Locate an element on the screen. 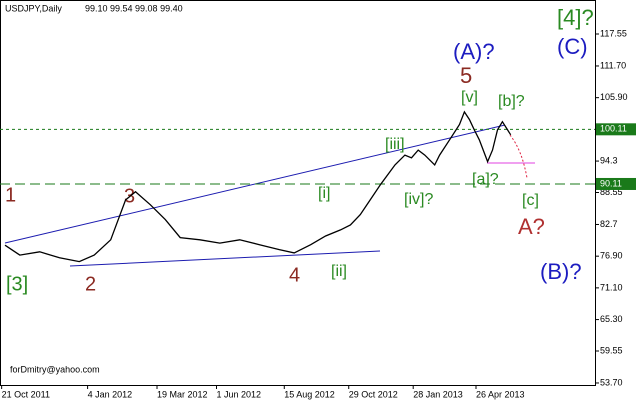 This screenshot has height=402, width=639. y-tick-label: 76.90 is located at coordinates (611, 256).